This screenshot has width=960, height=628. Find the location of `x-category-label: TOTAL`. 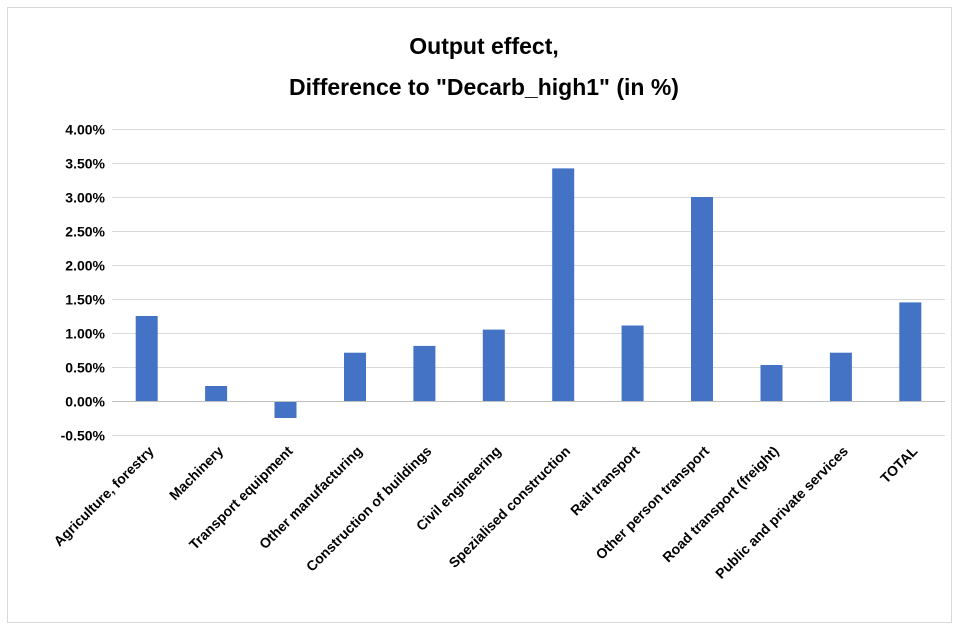

x-category-label: TOTAL is located at coordinates (899, 464).